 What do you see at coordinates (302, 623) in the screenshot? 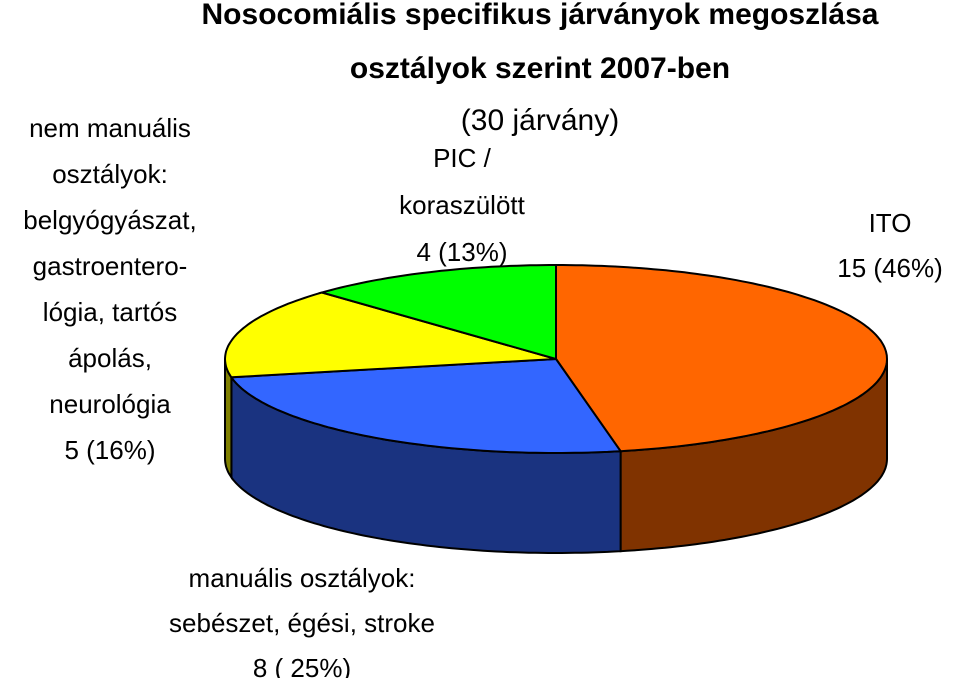
I see `slice-label: sebészet, égési, stroke` at bounding box center [302, 623].